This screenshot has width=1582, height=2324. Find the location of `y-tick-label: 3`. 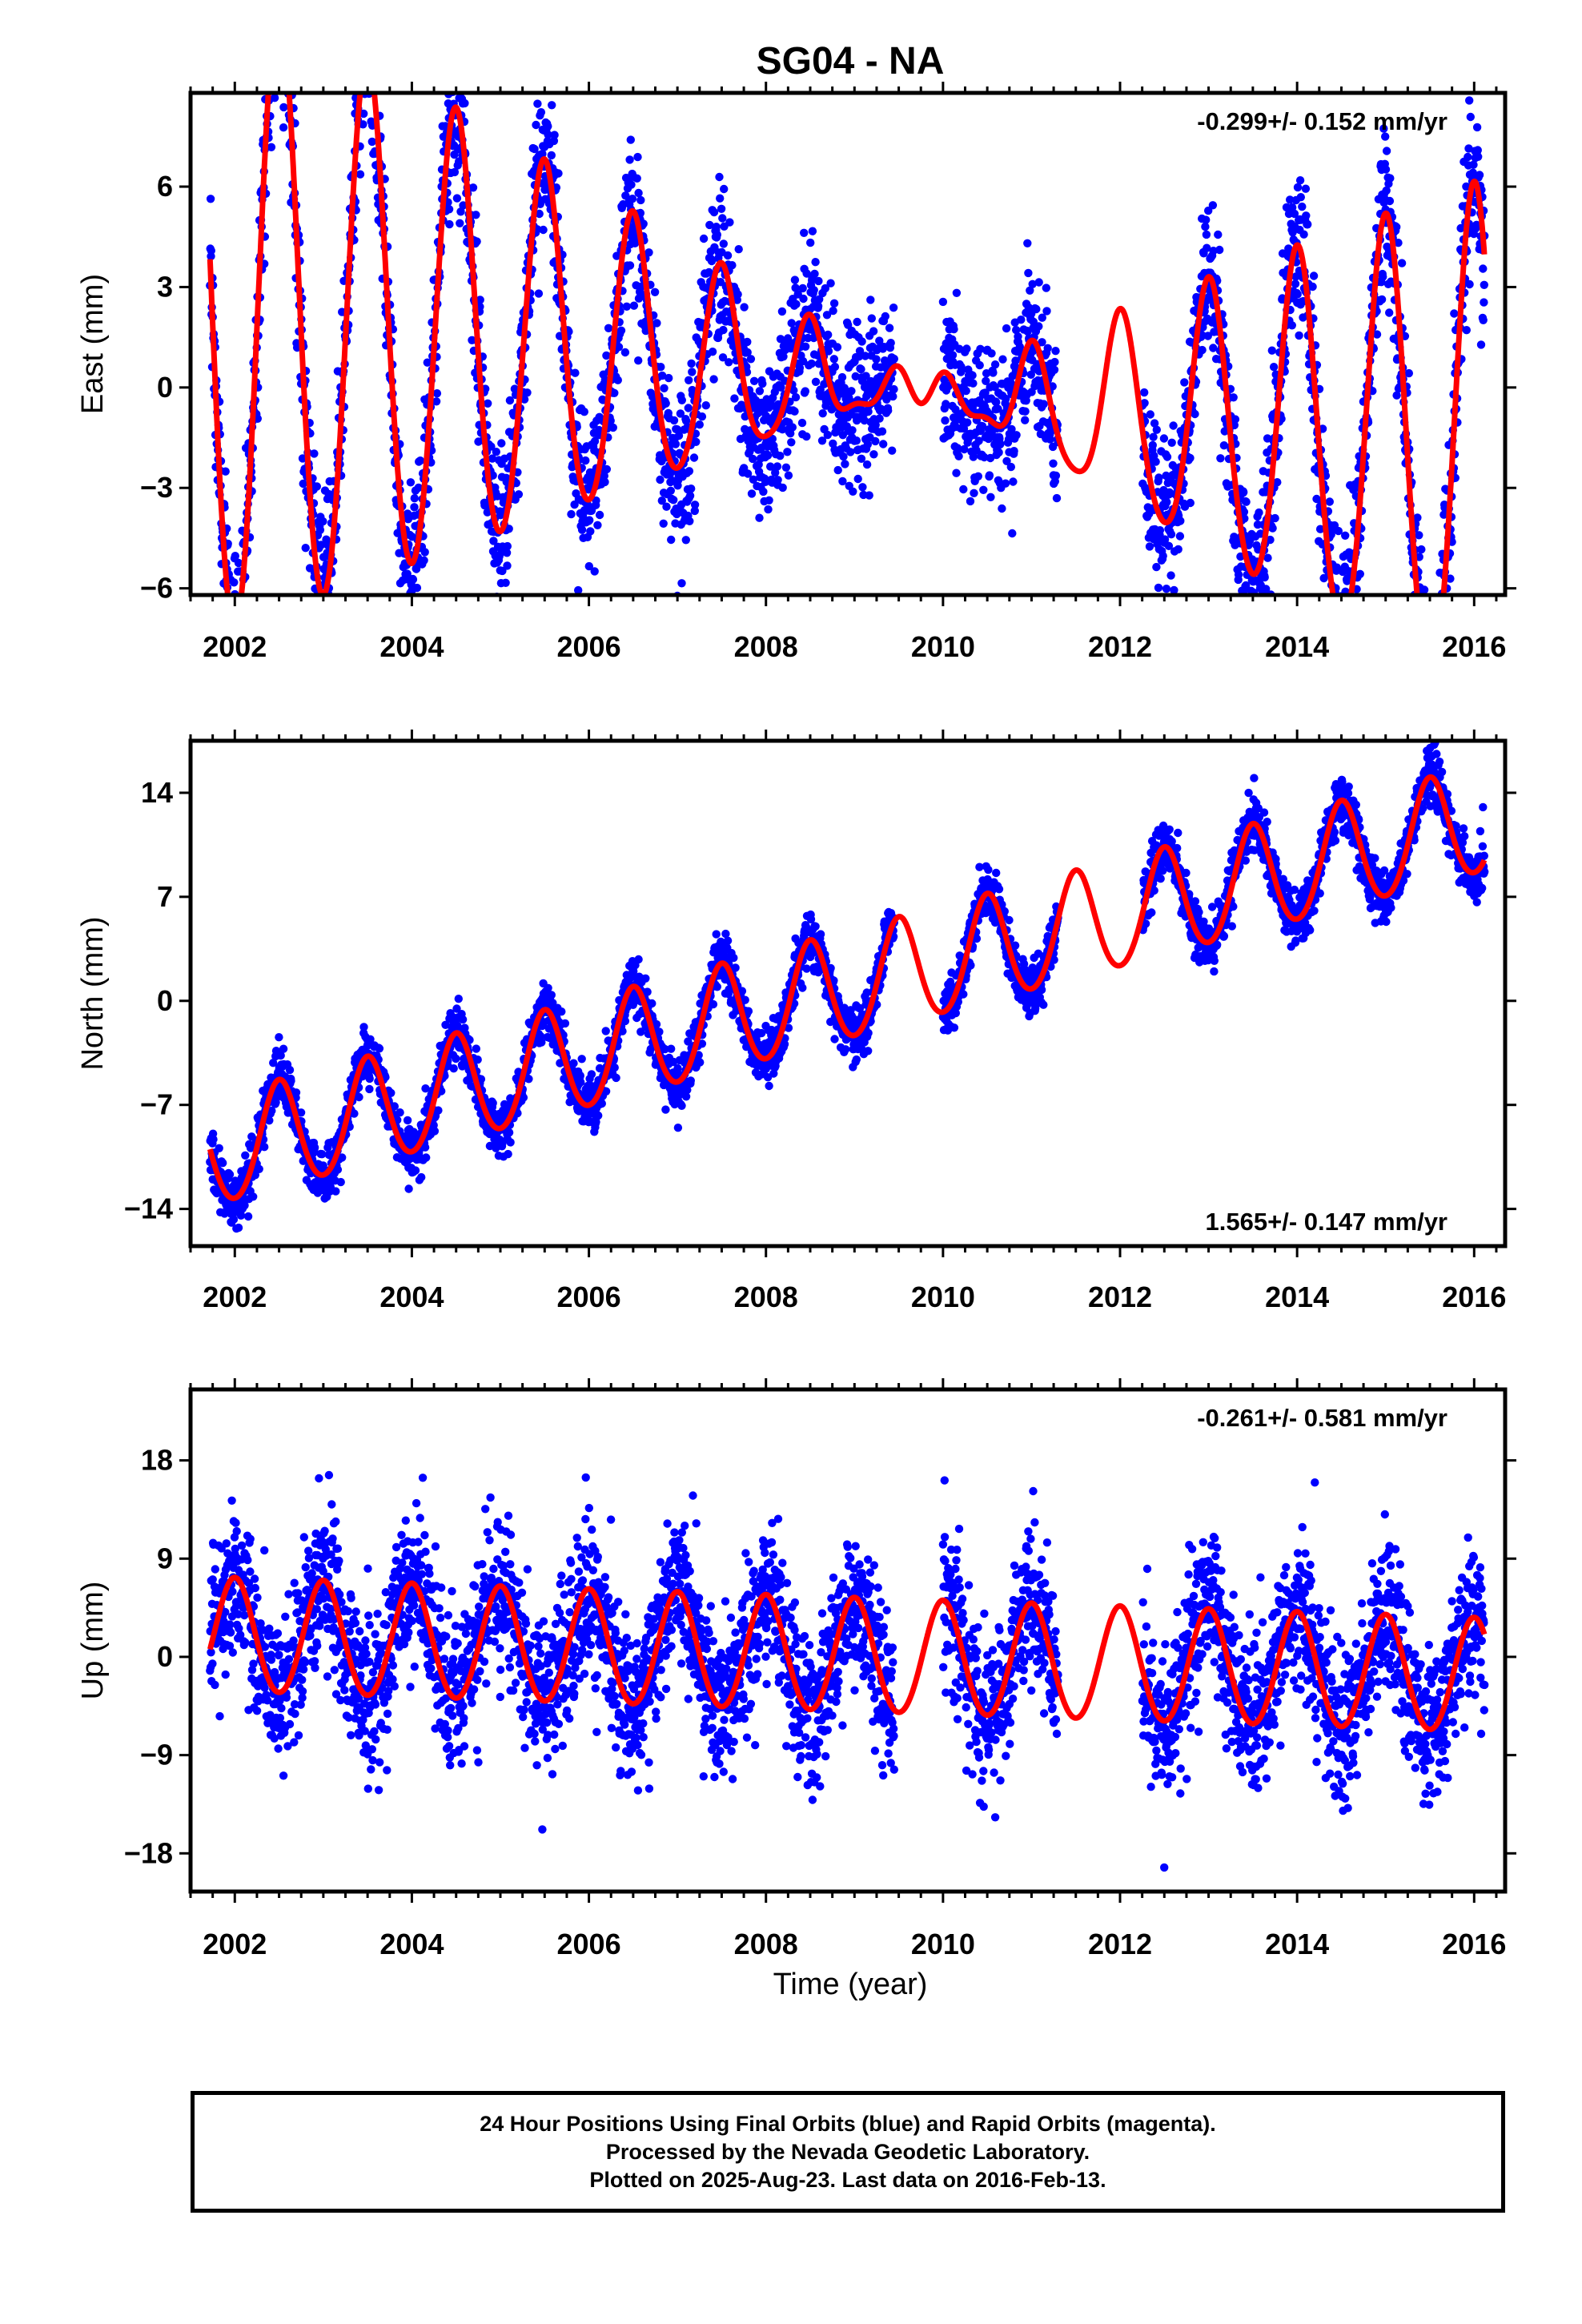

y-tick-label: 3 is located at coordinates (165, 286).